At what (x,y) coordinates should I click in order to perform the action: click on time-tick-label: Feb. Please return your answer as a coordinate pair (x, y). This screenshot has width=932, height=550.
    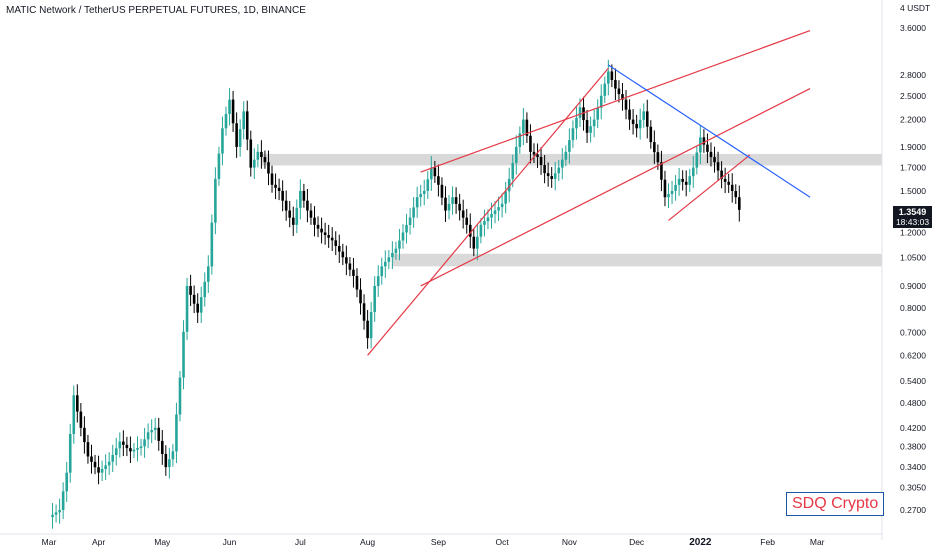
    Looking at the image, I should click on (767, 542).